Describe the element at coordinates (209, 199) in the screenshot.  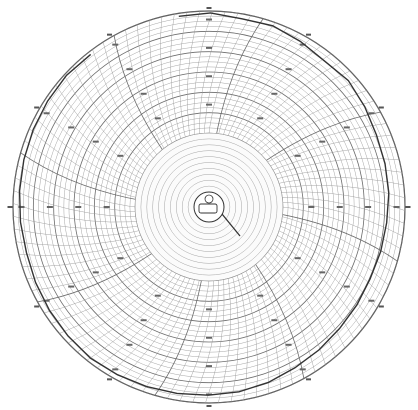
I see `hub-pin` at that location.